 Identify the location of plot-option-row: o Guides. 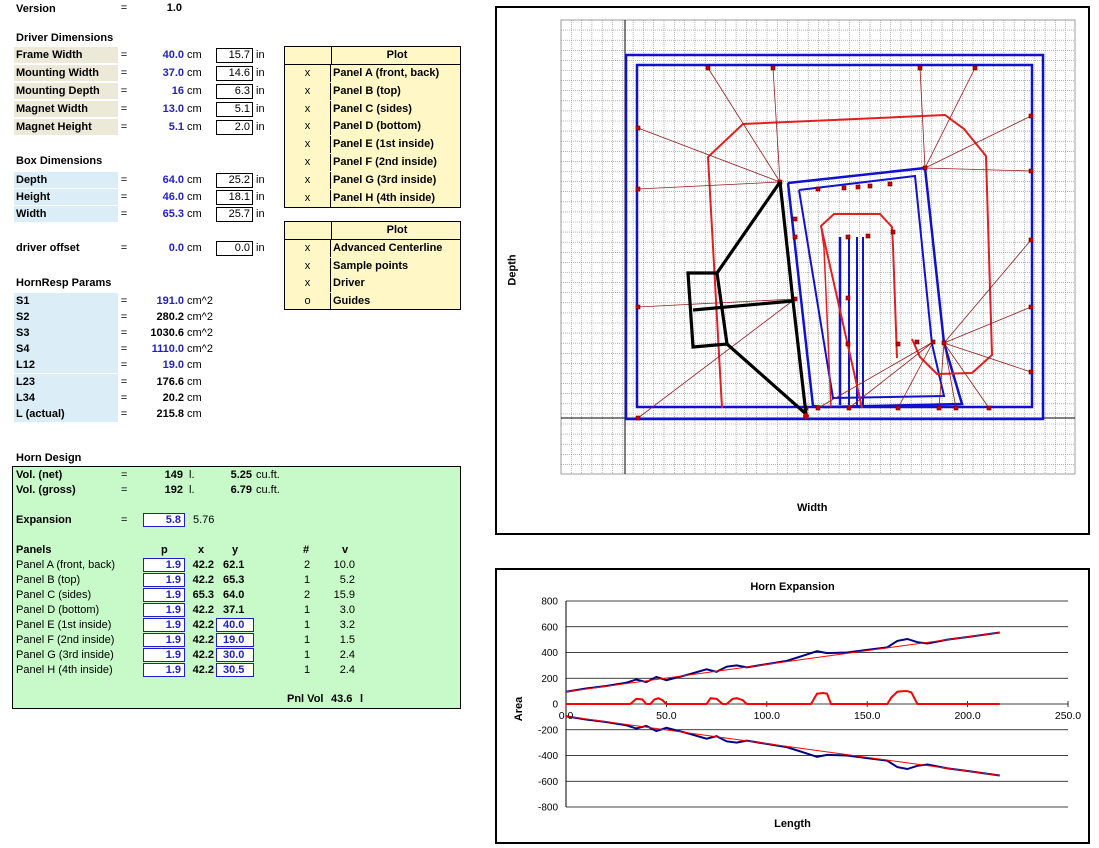
(372, 301).